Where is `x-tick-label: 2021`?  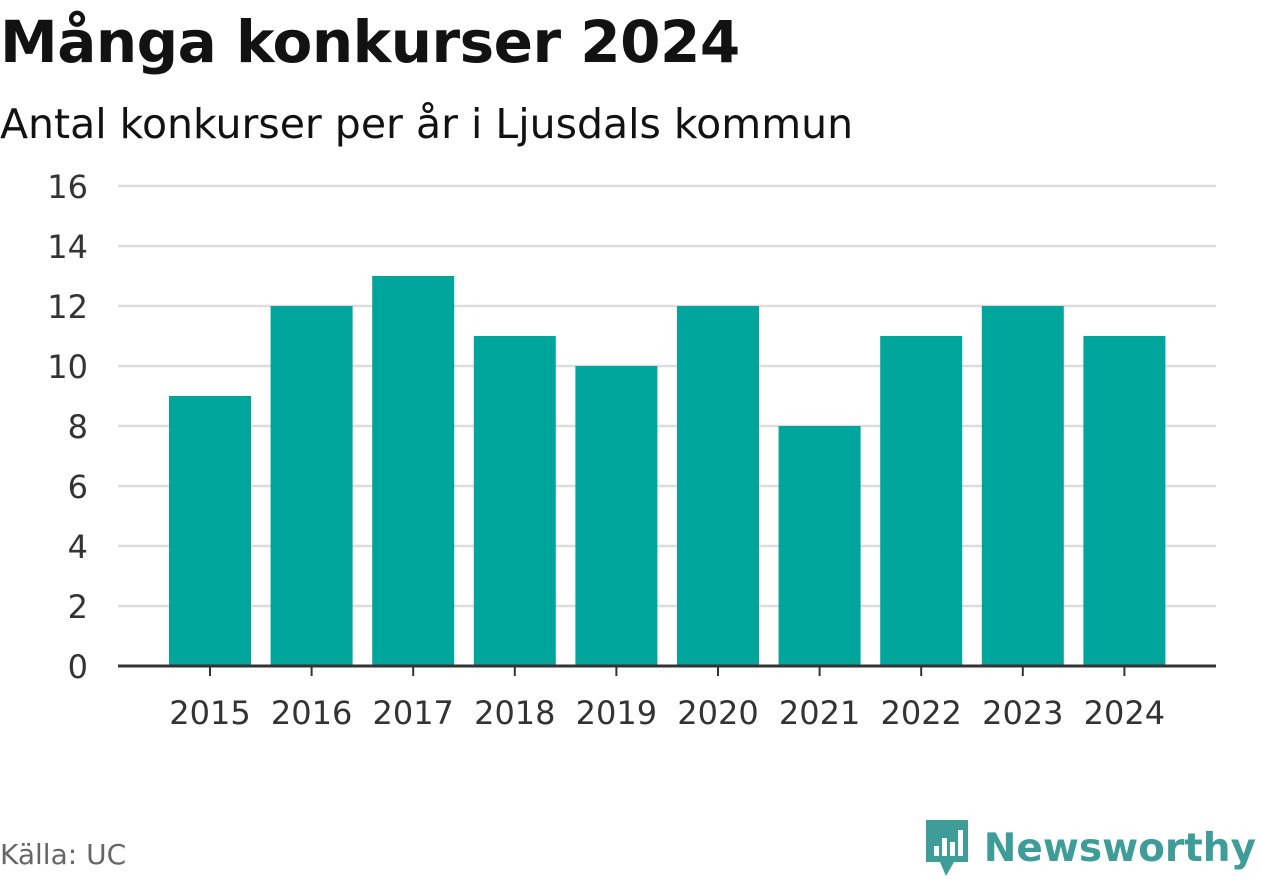
x-tick-label: 2021 is located at coordinates (819, 713).